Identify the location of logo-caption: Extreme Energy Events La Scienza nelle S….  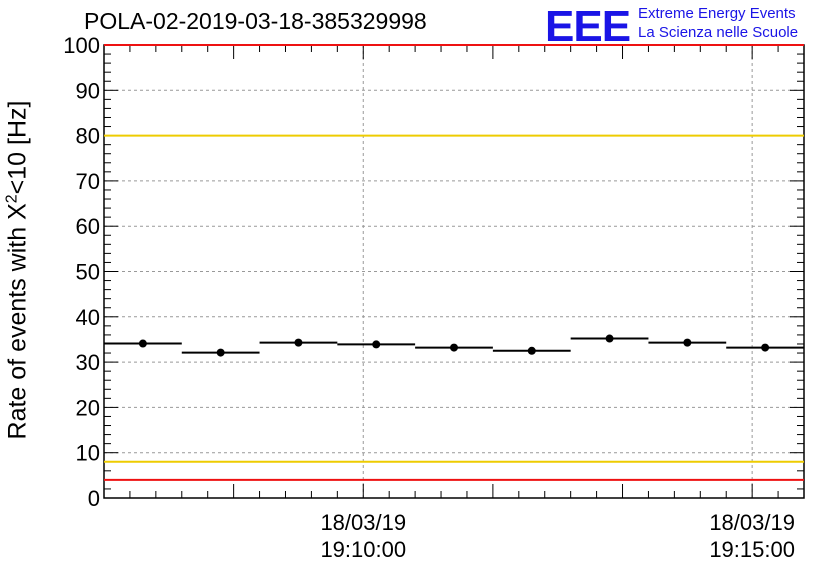
(718, 23).